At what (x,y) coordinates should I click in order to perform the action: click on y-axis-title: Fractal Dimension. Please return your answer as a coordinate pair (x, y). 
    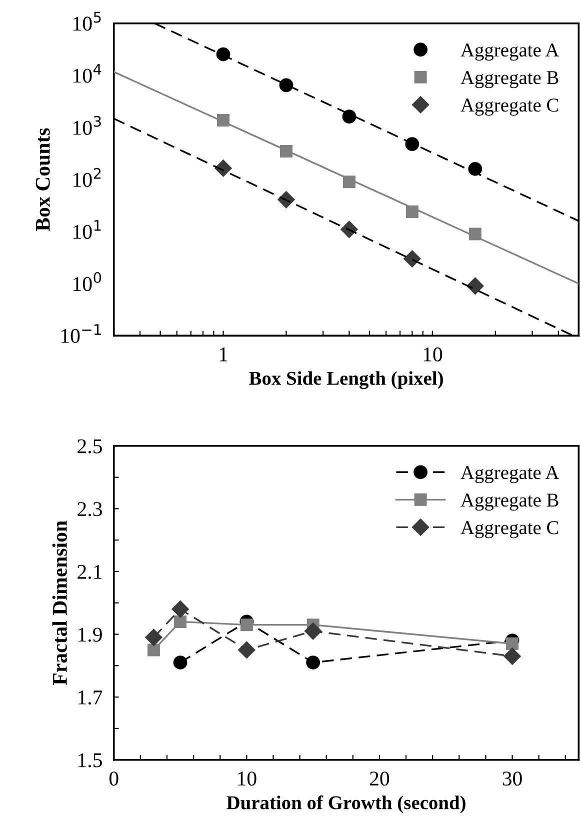
    Looking at the image, I should click on (59, 602).